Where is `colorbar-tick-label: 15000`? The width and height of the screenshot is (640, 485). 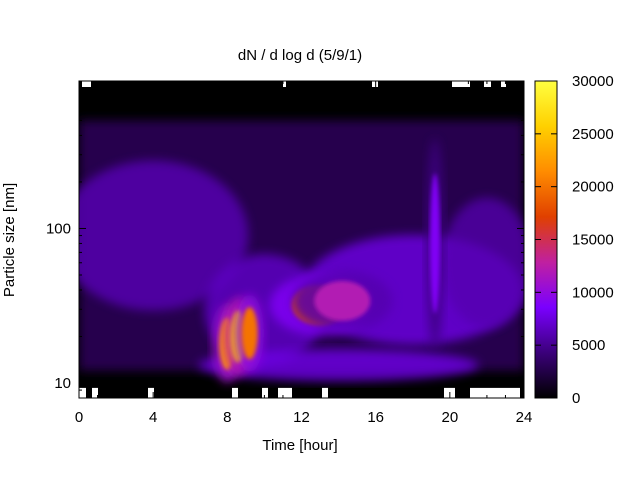 colorbar-tick-label: 15000 is located at coordinates (593, 240).